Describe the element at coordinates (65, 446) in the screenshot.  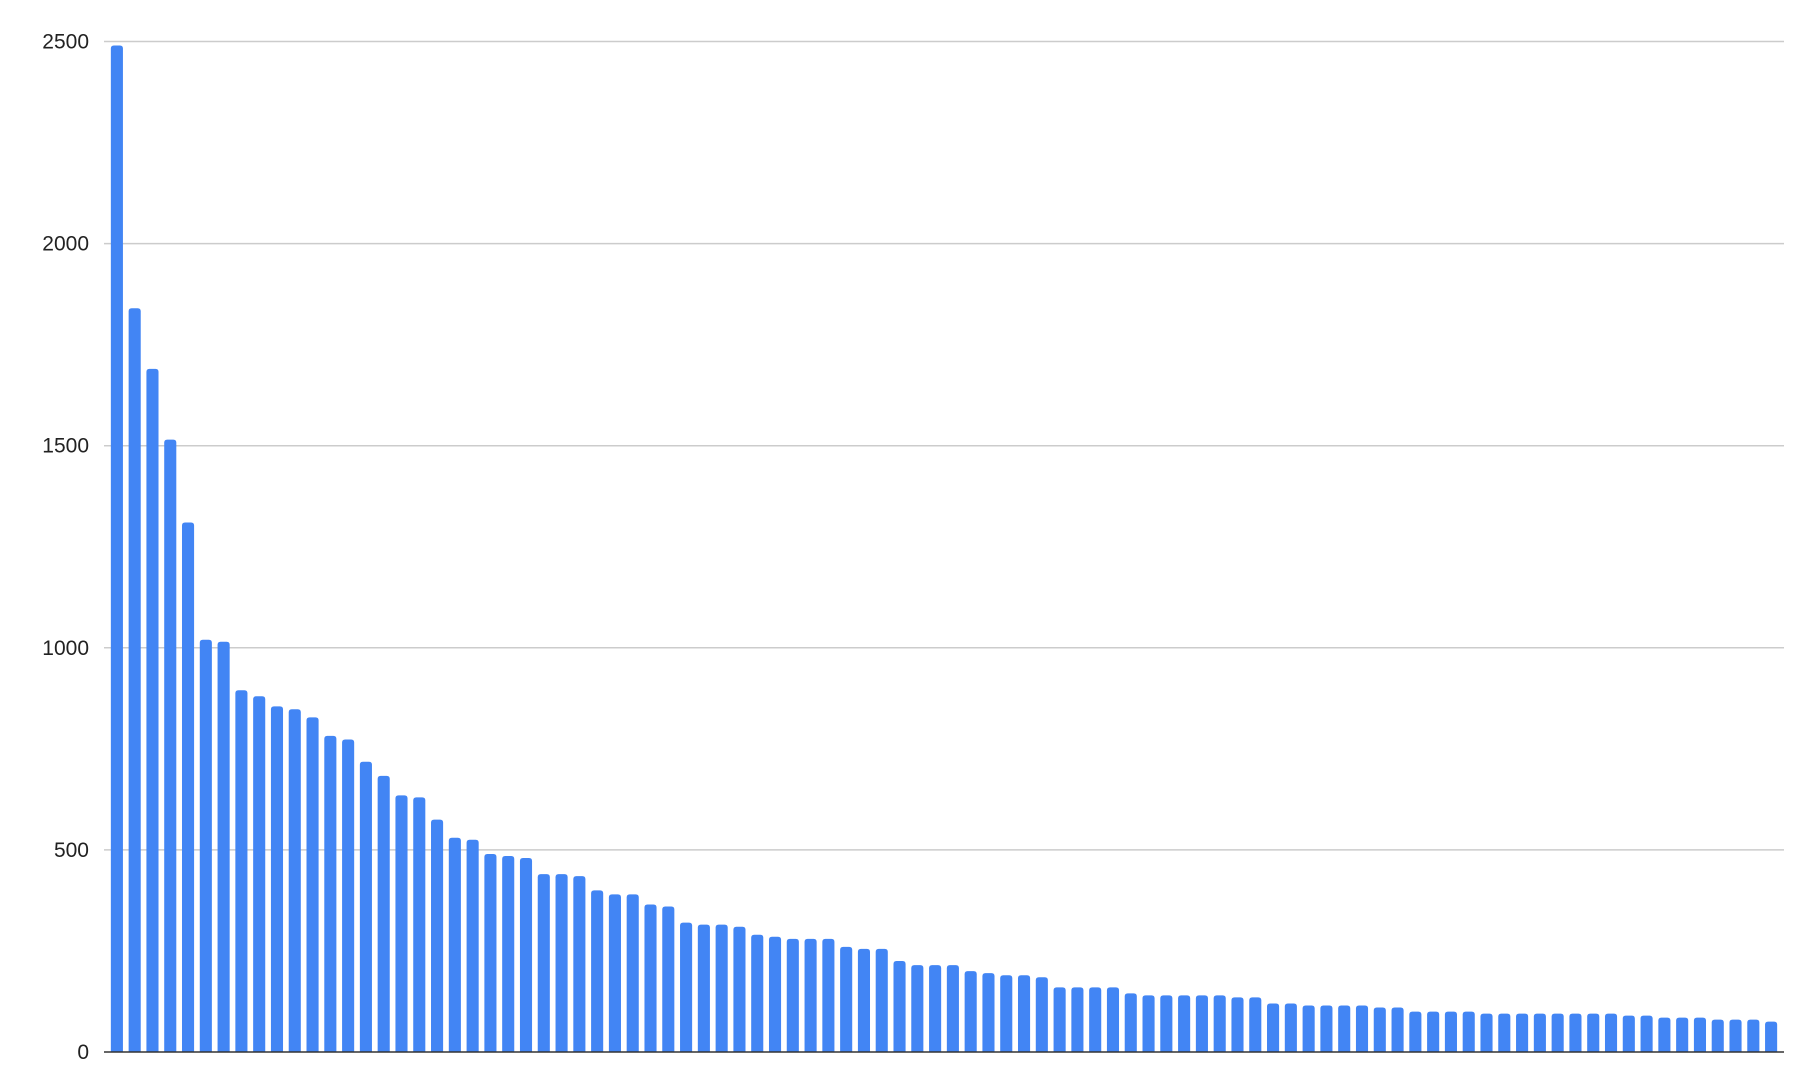
I see `y-tick-label: 1500` at that location.